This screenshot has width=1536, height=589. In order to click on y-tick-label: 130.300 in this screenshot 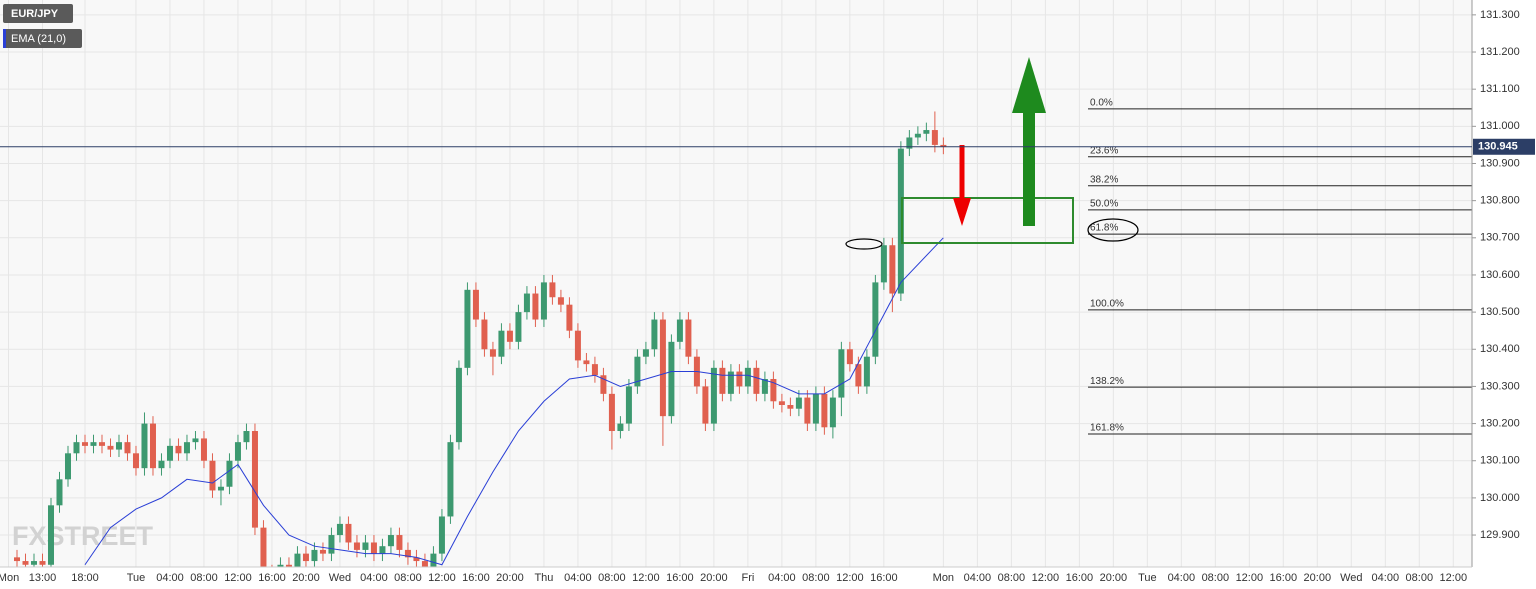, I will do `click(1500, 386)`.